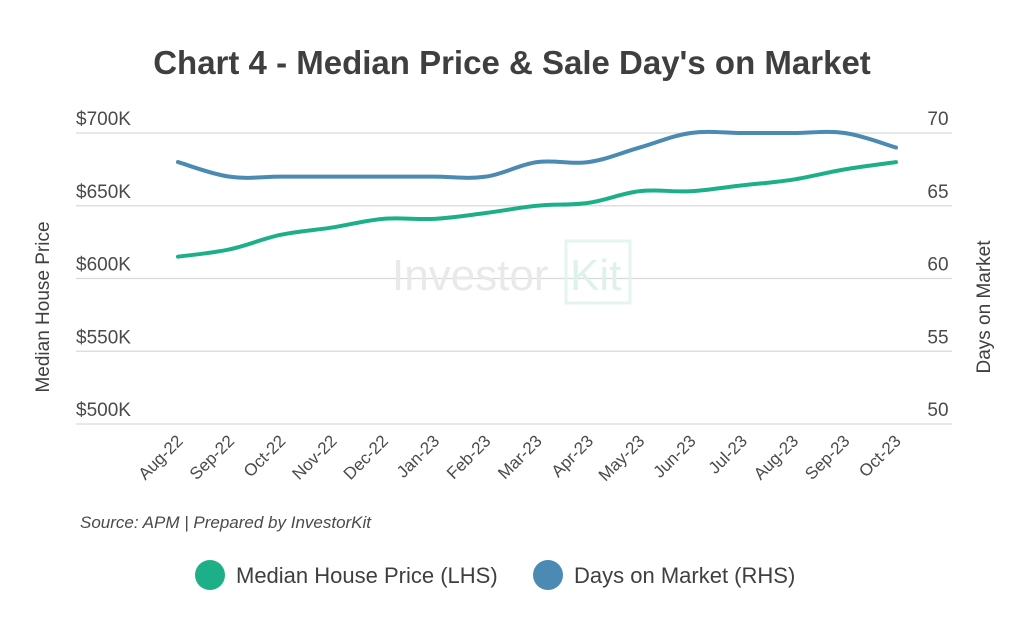  I want to click on y-tick-left: $550K, so click(103, 337).